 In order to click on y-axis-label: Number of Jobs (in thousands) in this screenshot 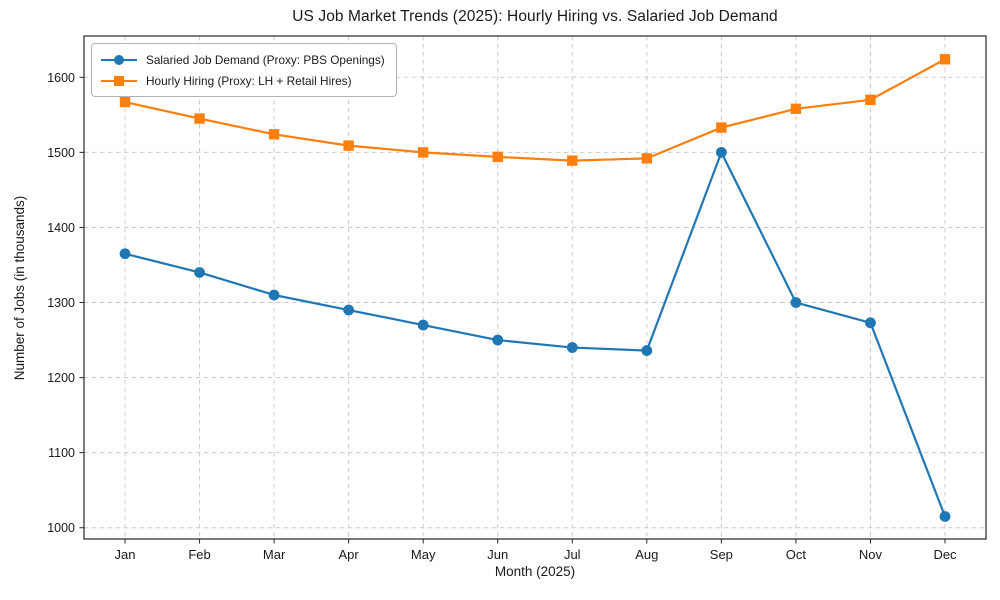, I will do `click(19, 288)`.